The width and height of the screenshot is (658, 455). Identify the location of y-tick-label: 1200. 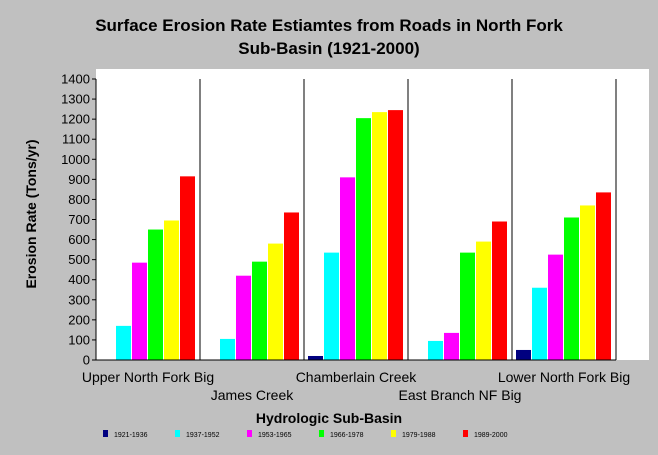
(75, 119).